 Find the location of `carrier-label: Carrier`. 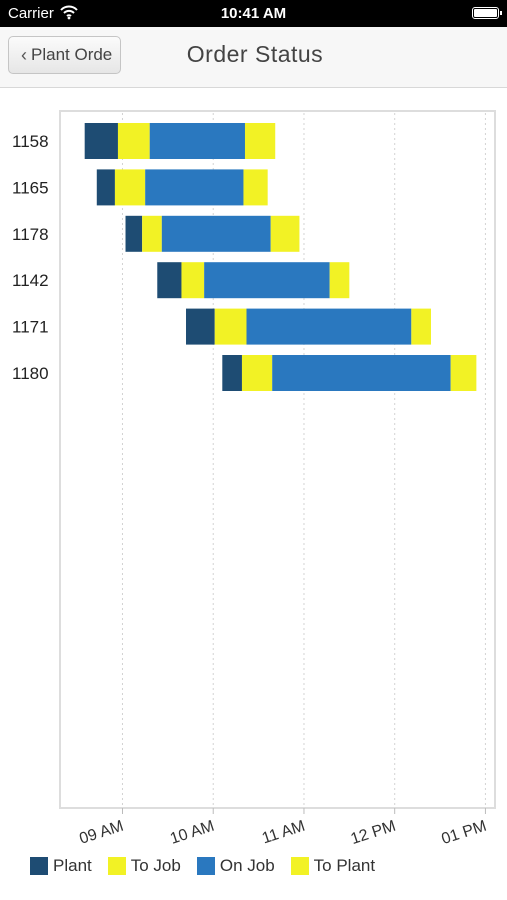

carrier-label: Carrier is located at coordinates (31, 13).